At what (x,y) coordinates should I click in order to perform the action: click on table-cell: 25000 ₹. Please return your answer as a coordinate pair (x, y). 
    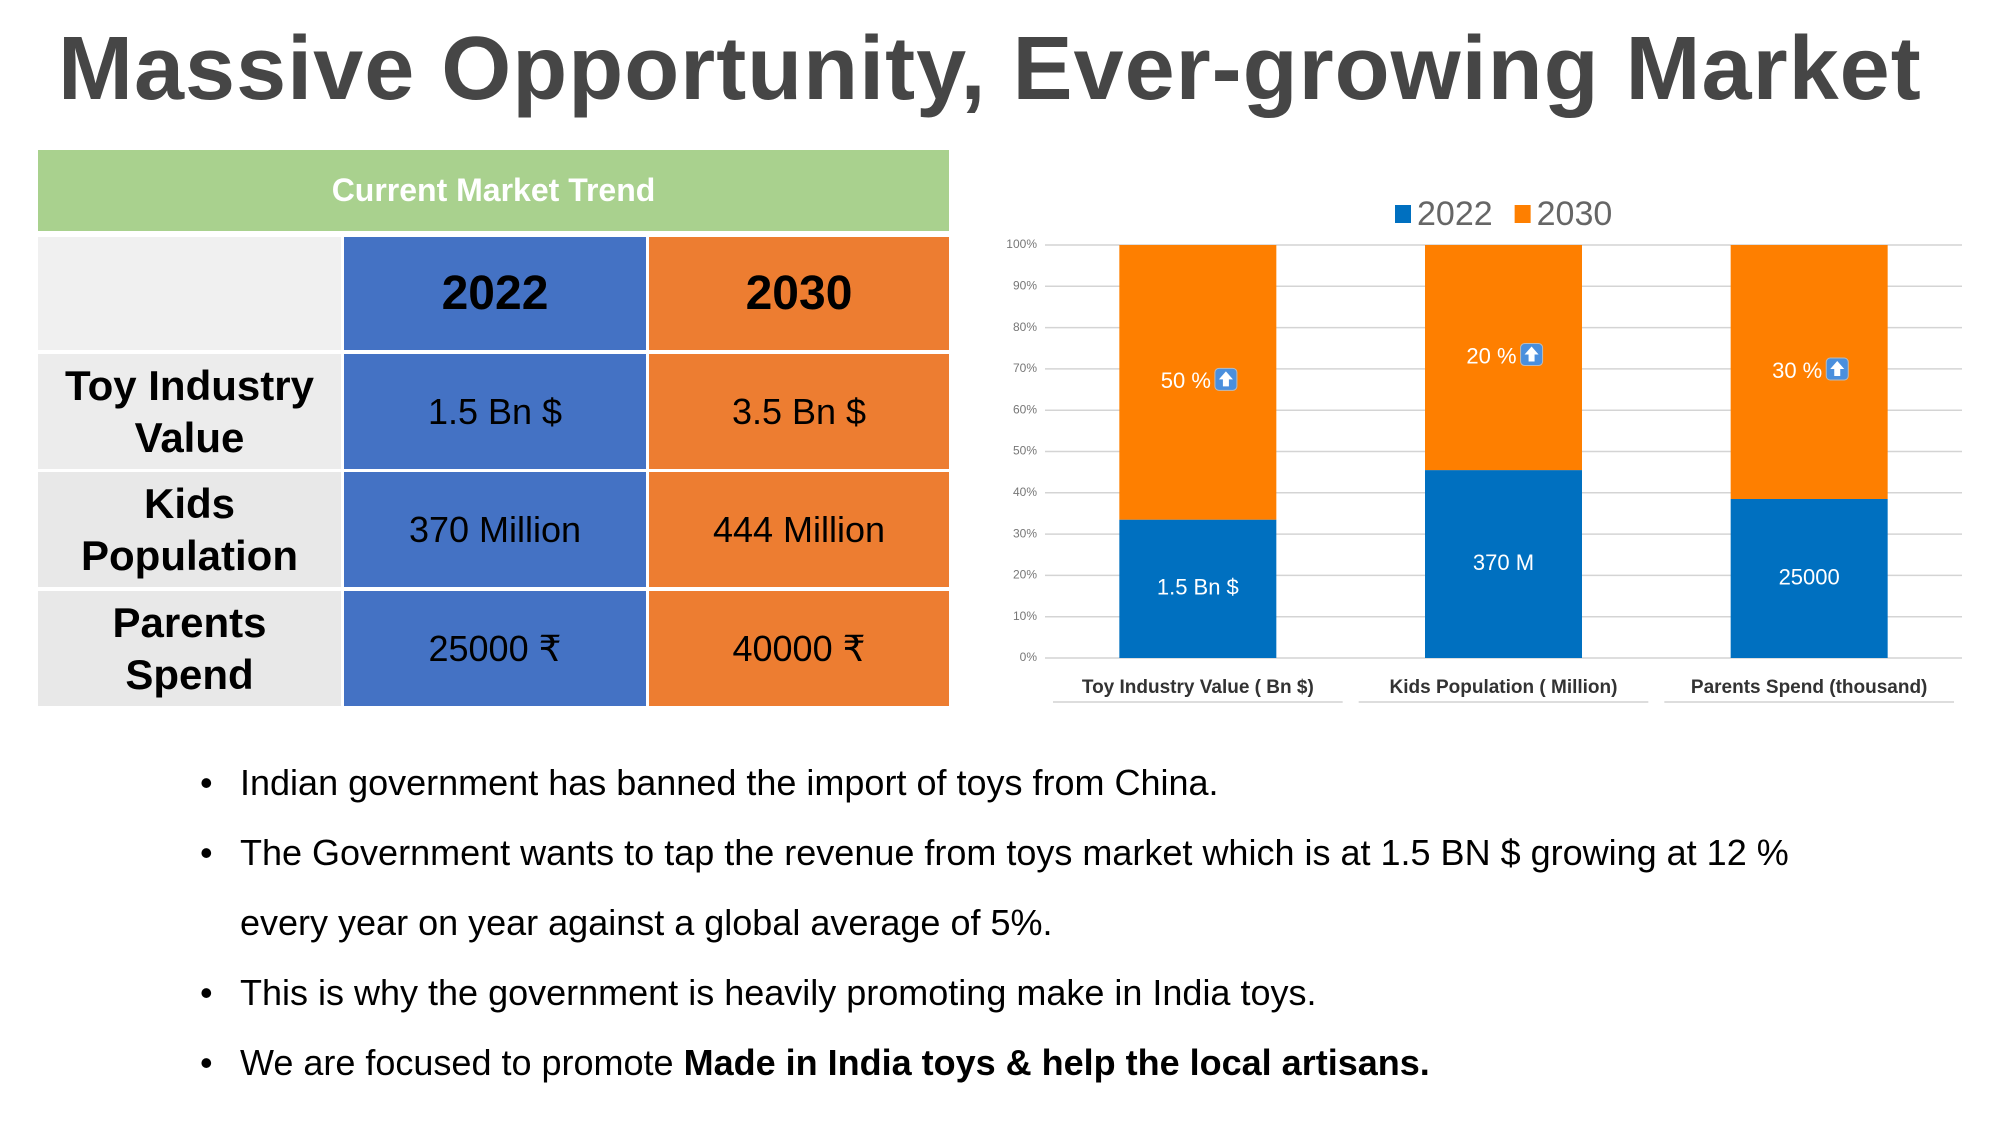
    Looking at the image, I should click on (495, 648).